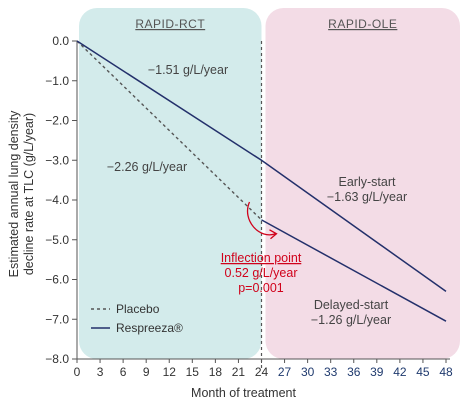 This screenshot has height=409, width=462. What do you see at coordinates (57, 240) in the screenshot?
I see `y-tick-label: −5.0` at bounding box center [57, 240].